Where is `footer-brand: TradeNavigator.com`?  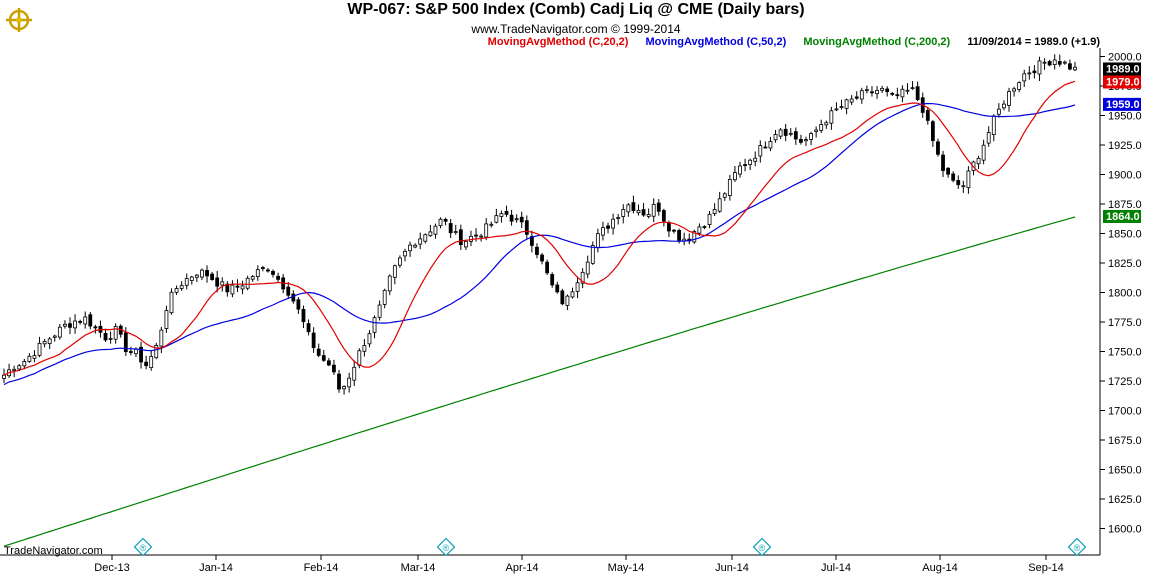 footer-brand: TradeNavigator.com is located at coordinates (53, 551).